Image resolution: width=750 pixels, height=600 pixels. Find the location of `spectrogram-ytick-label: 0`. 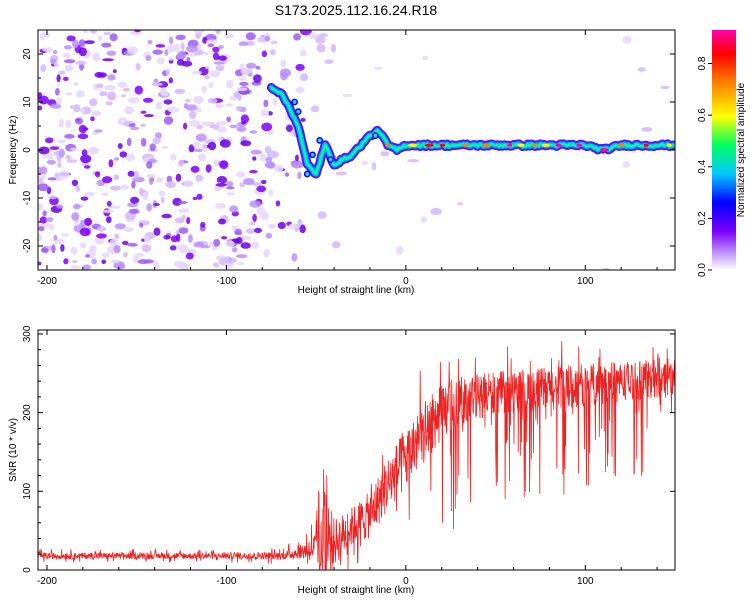

spectrogram-ytick-label: 0 is located at coordinates (27, 150).